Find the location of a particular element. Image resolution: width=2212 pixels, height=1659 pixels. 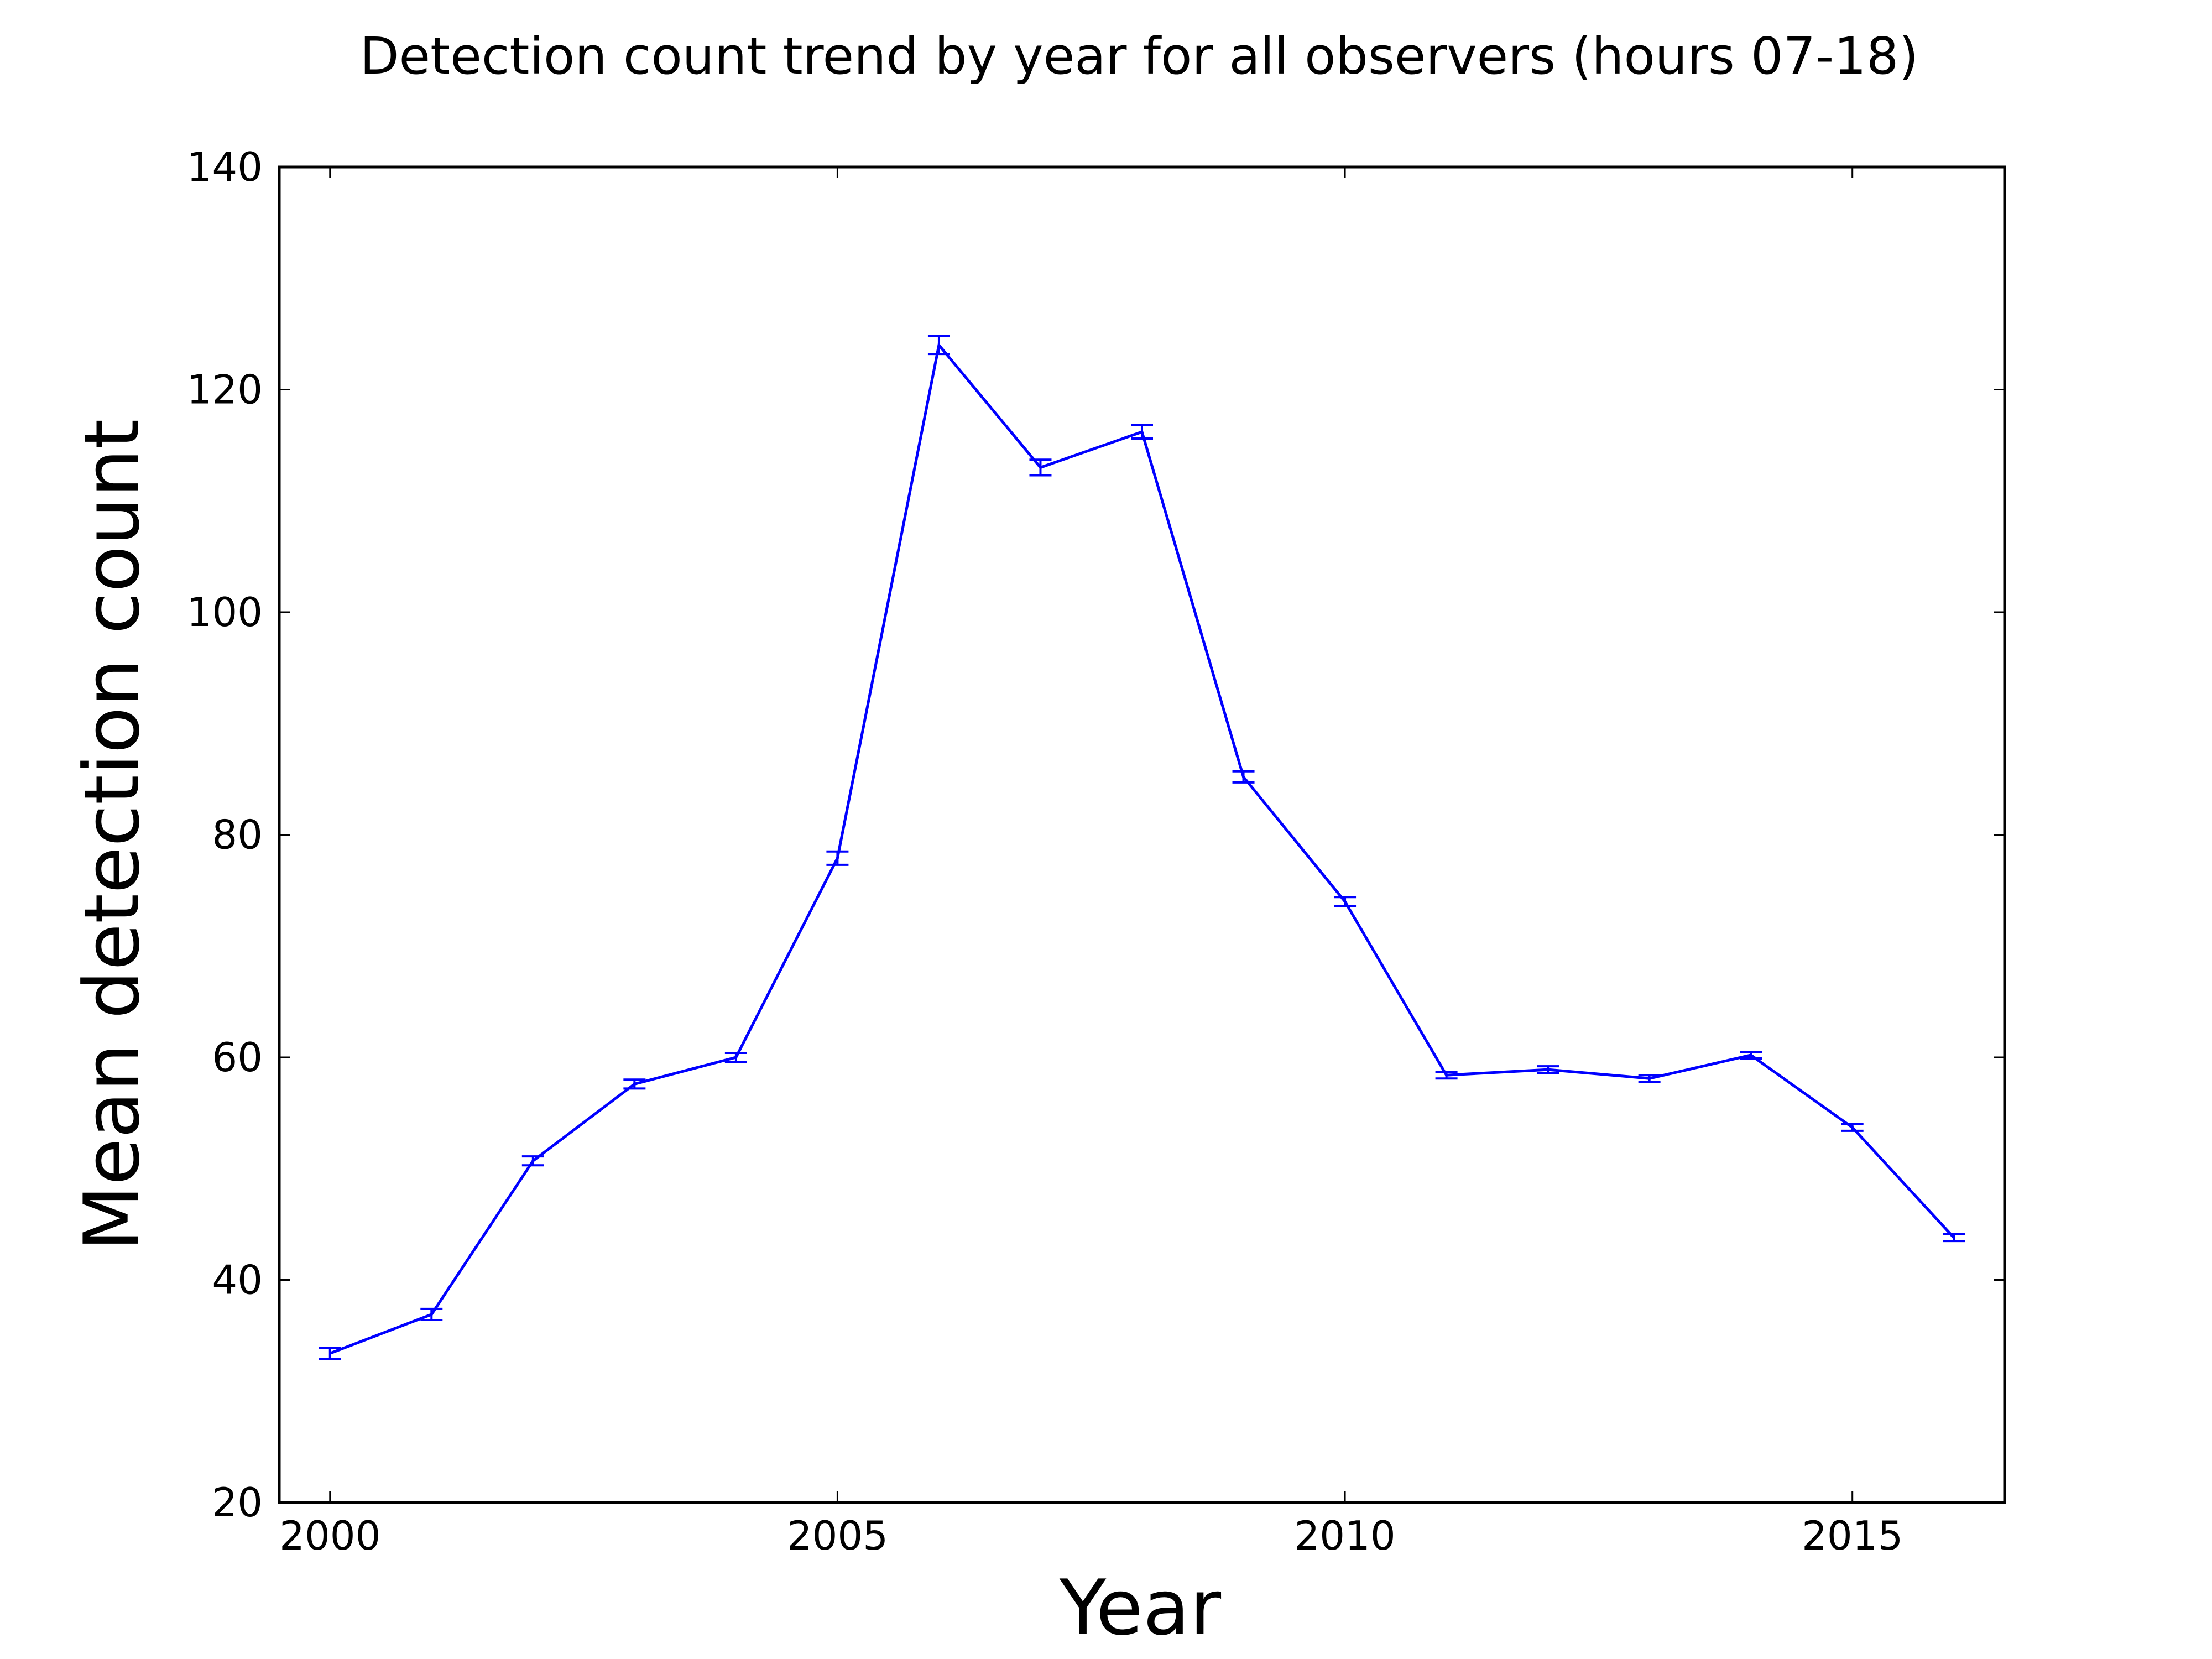

y-tick-label: 20 is located at coordinates (237, 1503).